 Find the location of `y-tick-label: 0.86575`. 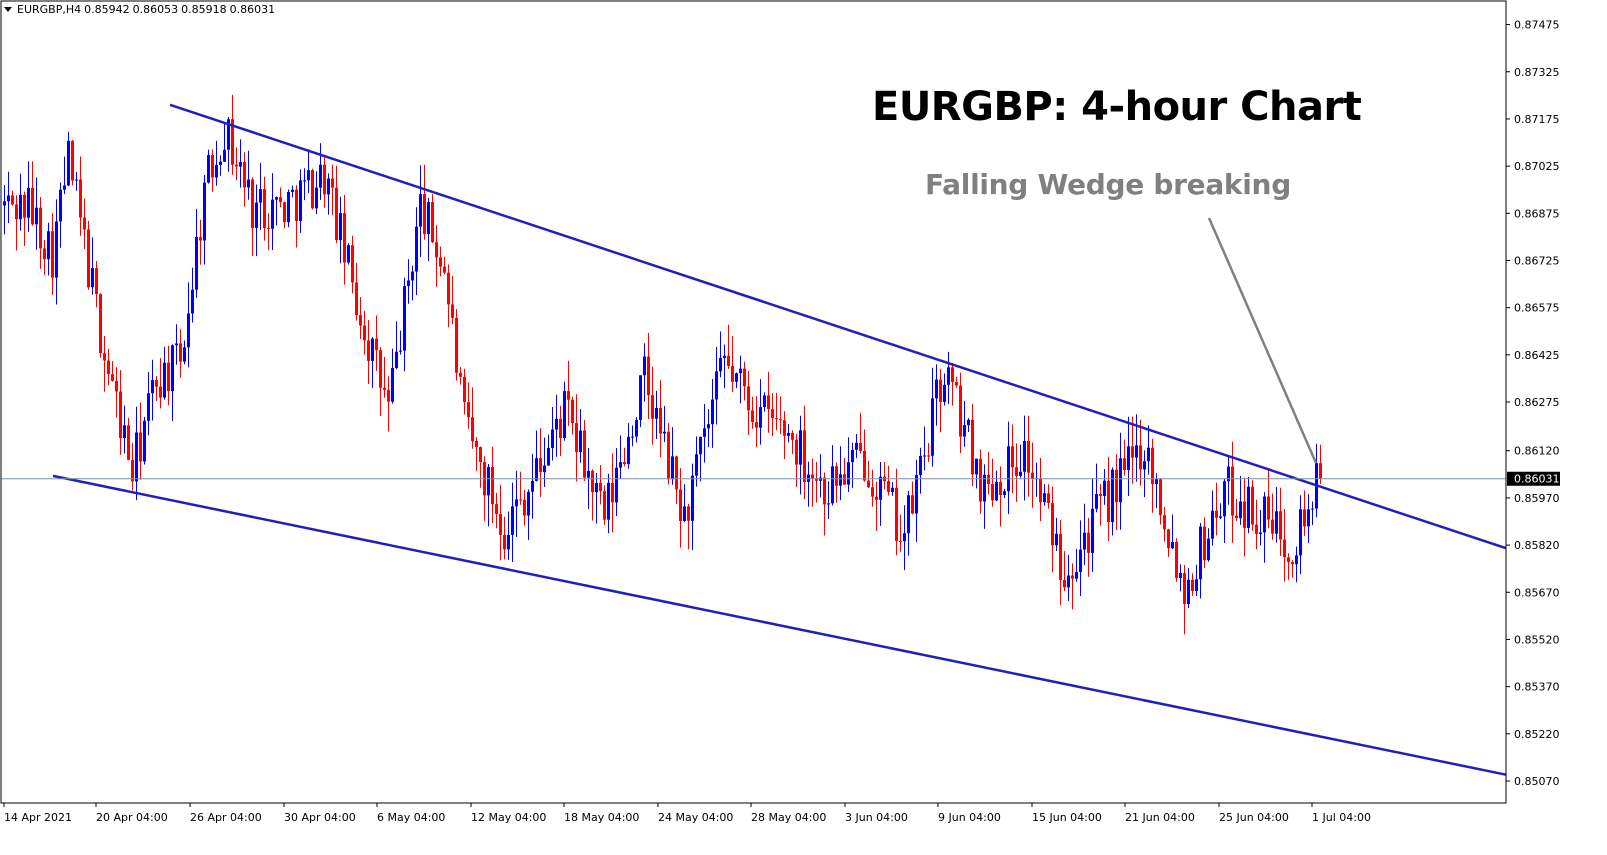

y-tick-label: 0.86575 is located at coordinates (1537, 308).